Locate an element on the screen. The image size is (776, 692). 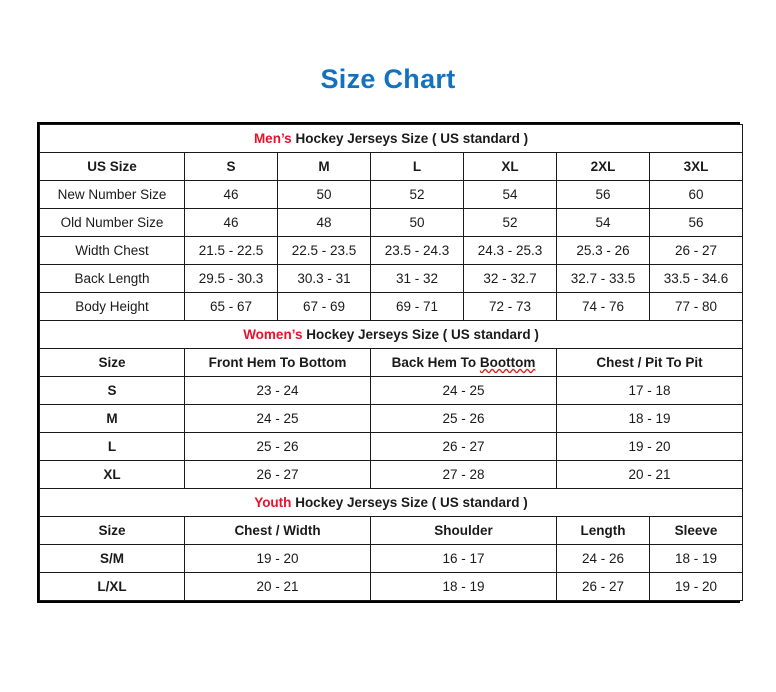
cell-youth-0-0: 19 - 20 is located at coordinates (277, 558).